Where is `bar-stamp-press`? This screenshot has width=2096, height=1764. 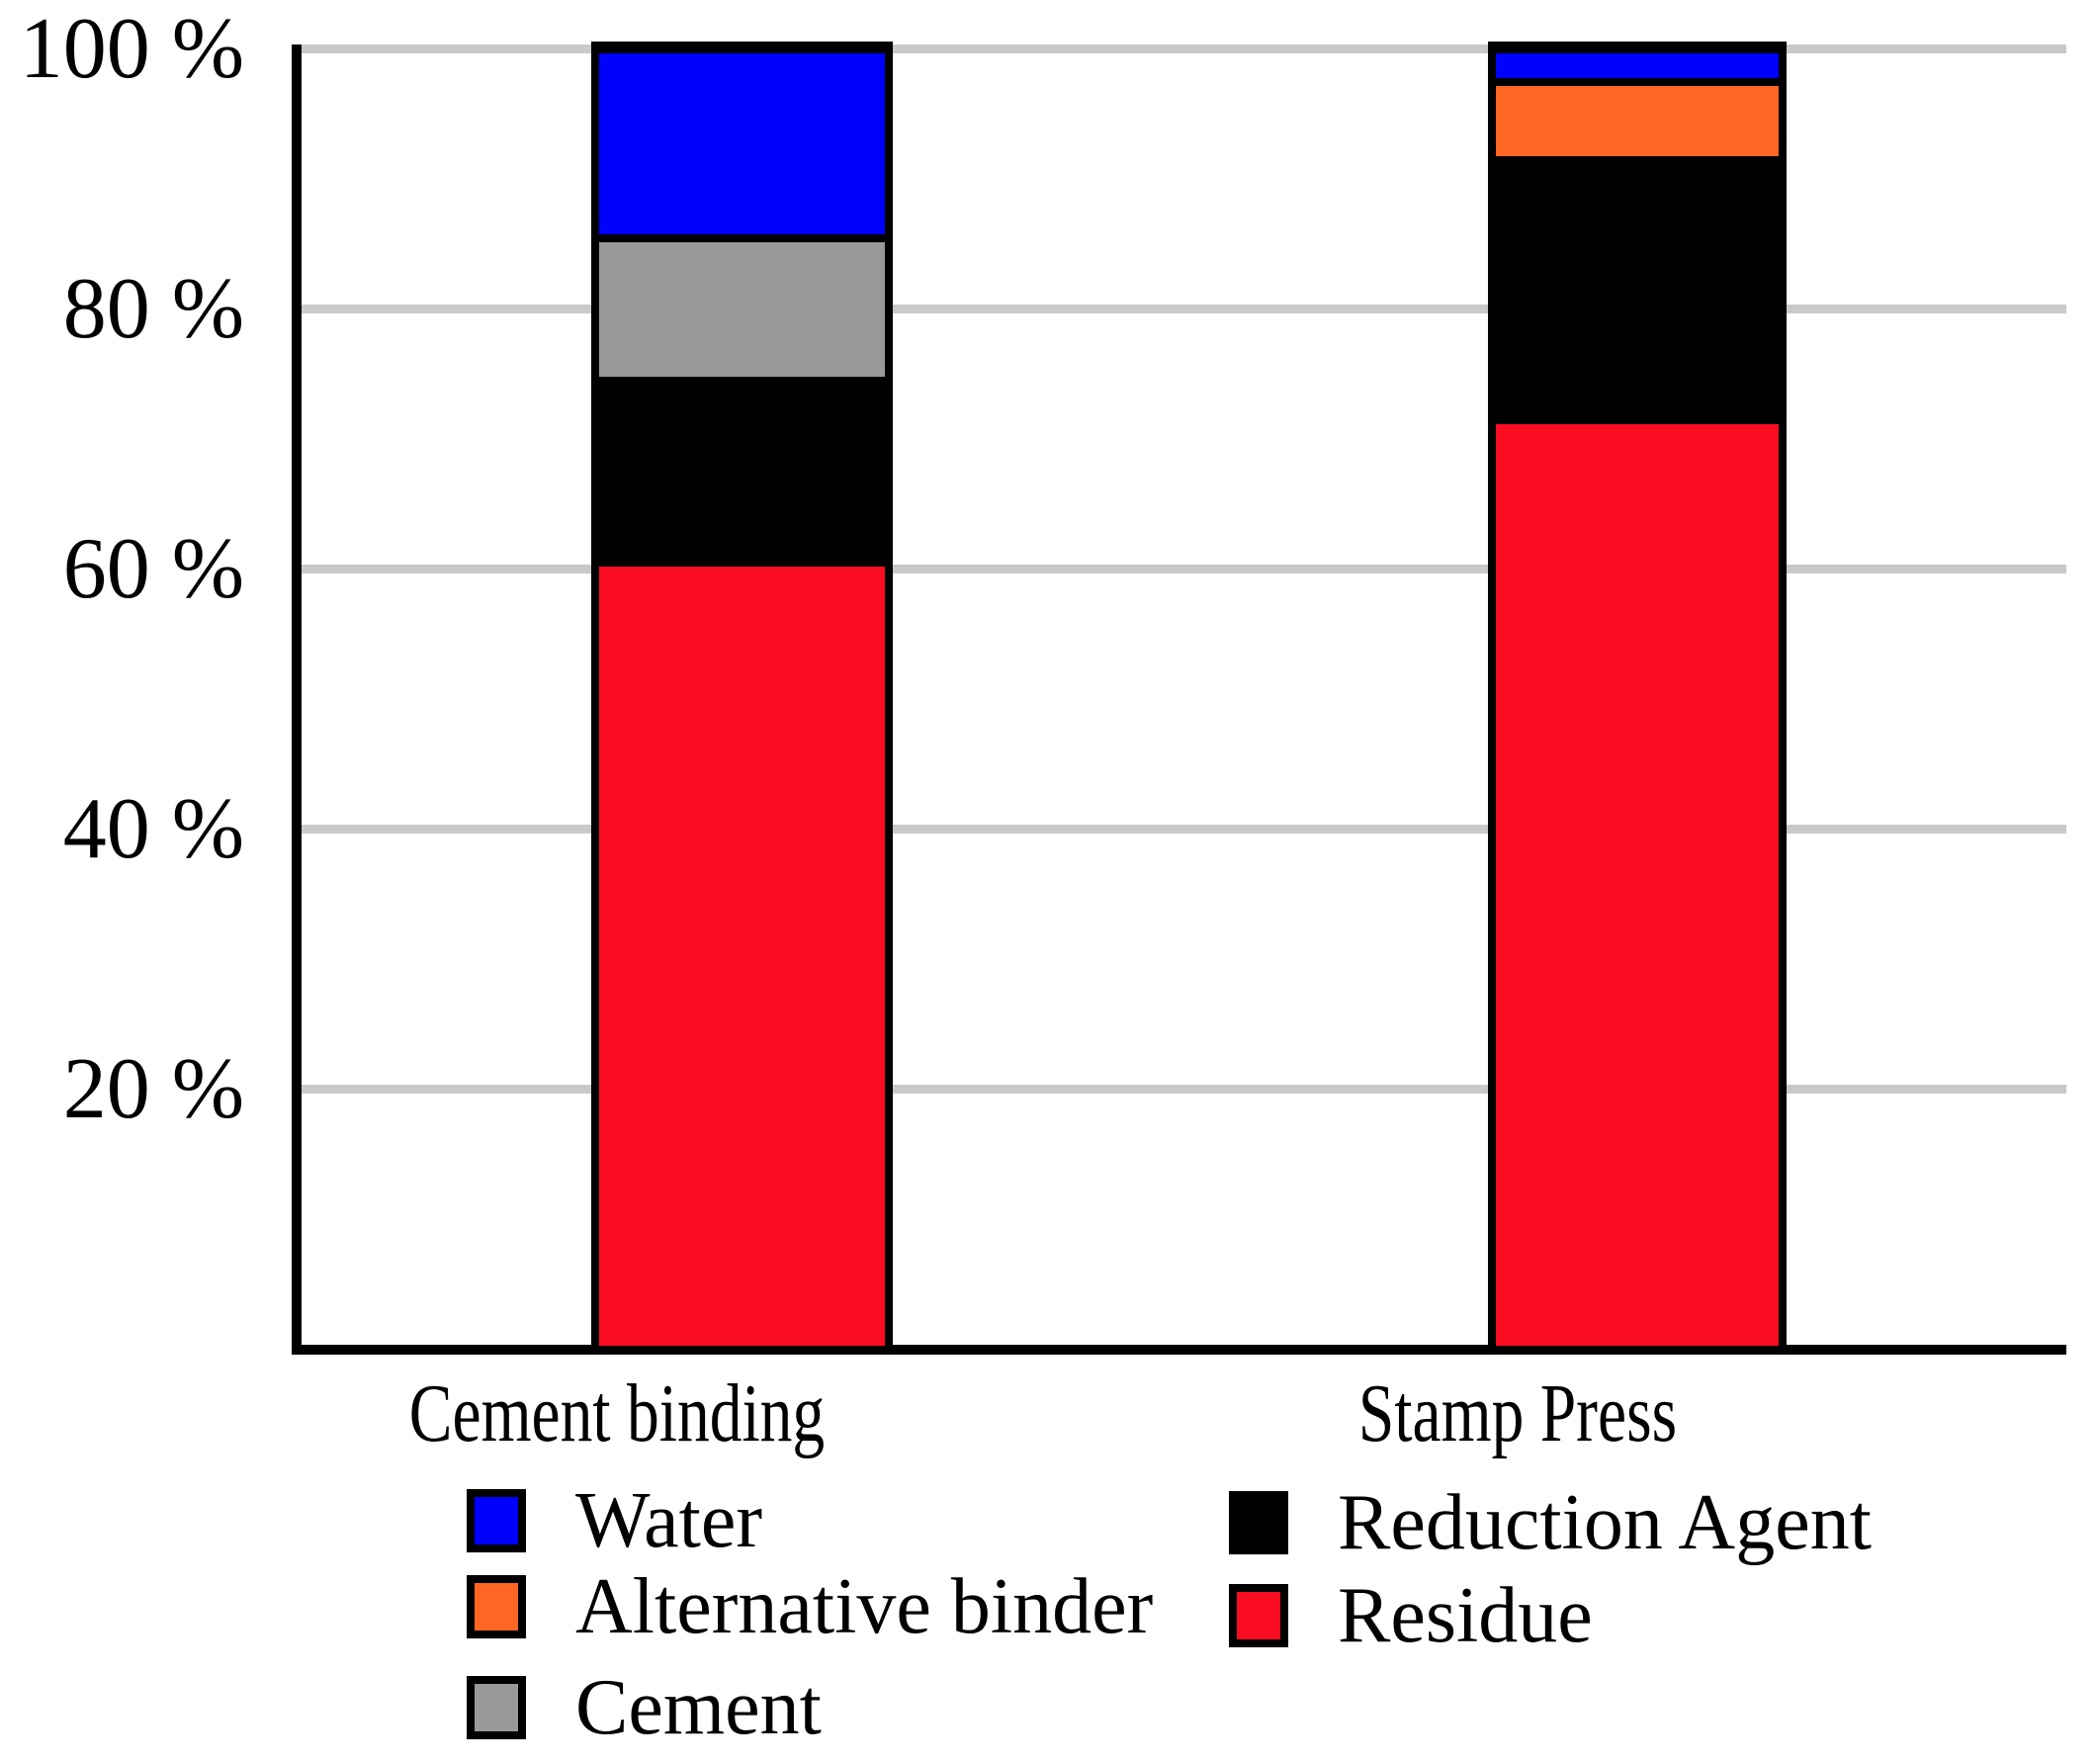 bar-stamp-press is located at coordinates (1638, 698).